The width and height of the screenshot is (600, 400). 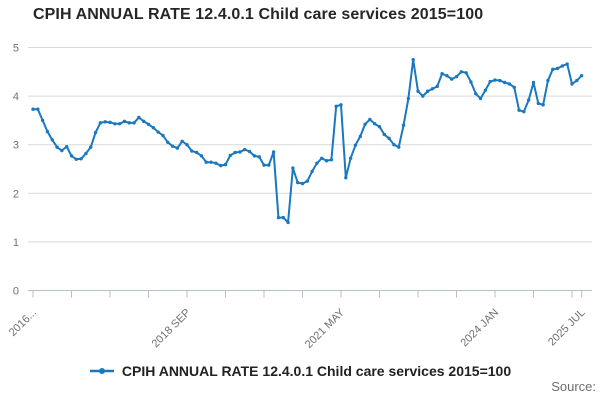 What do you see at coordinates (16, 49) in the screenshot?
I see `svg-text: 5` at bounding box center [16, 49].